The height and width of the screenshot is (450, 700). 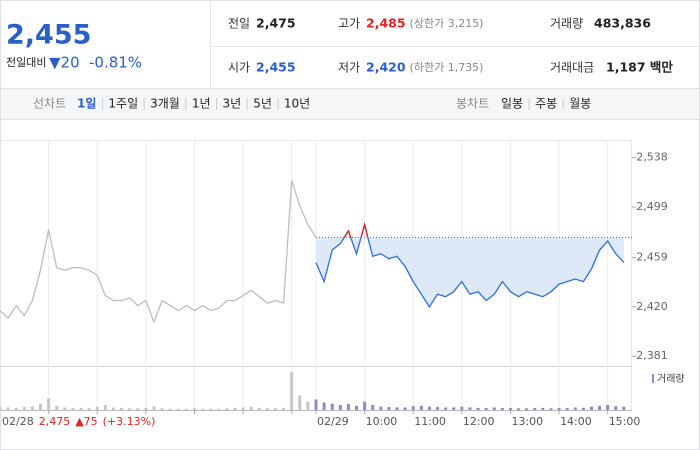 What do you see at coordinates (158, 252) in the screenshot?
I see `price-line` at bounding box center [158, 252].